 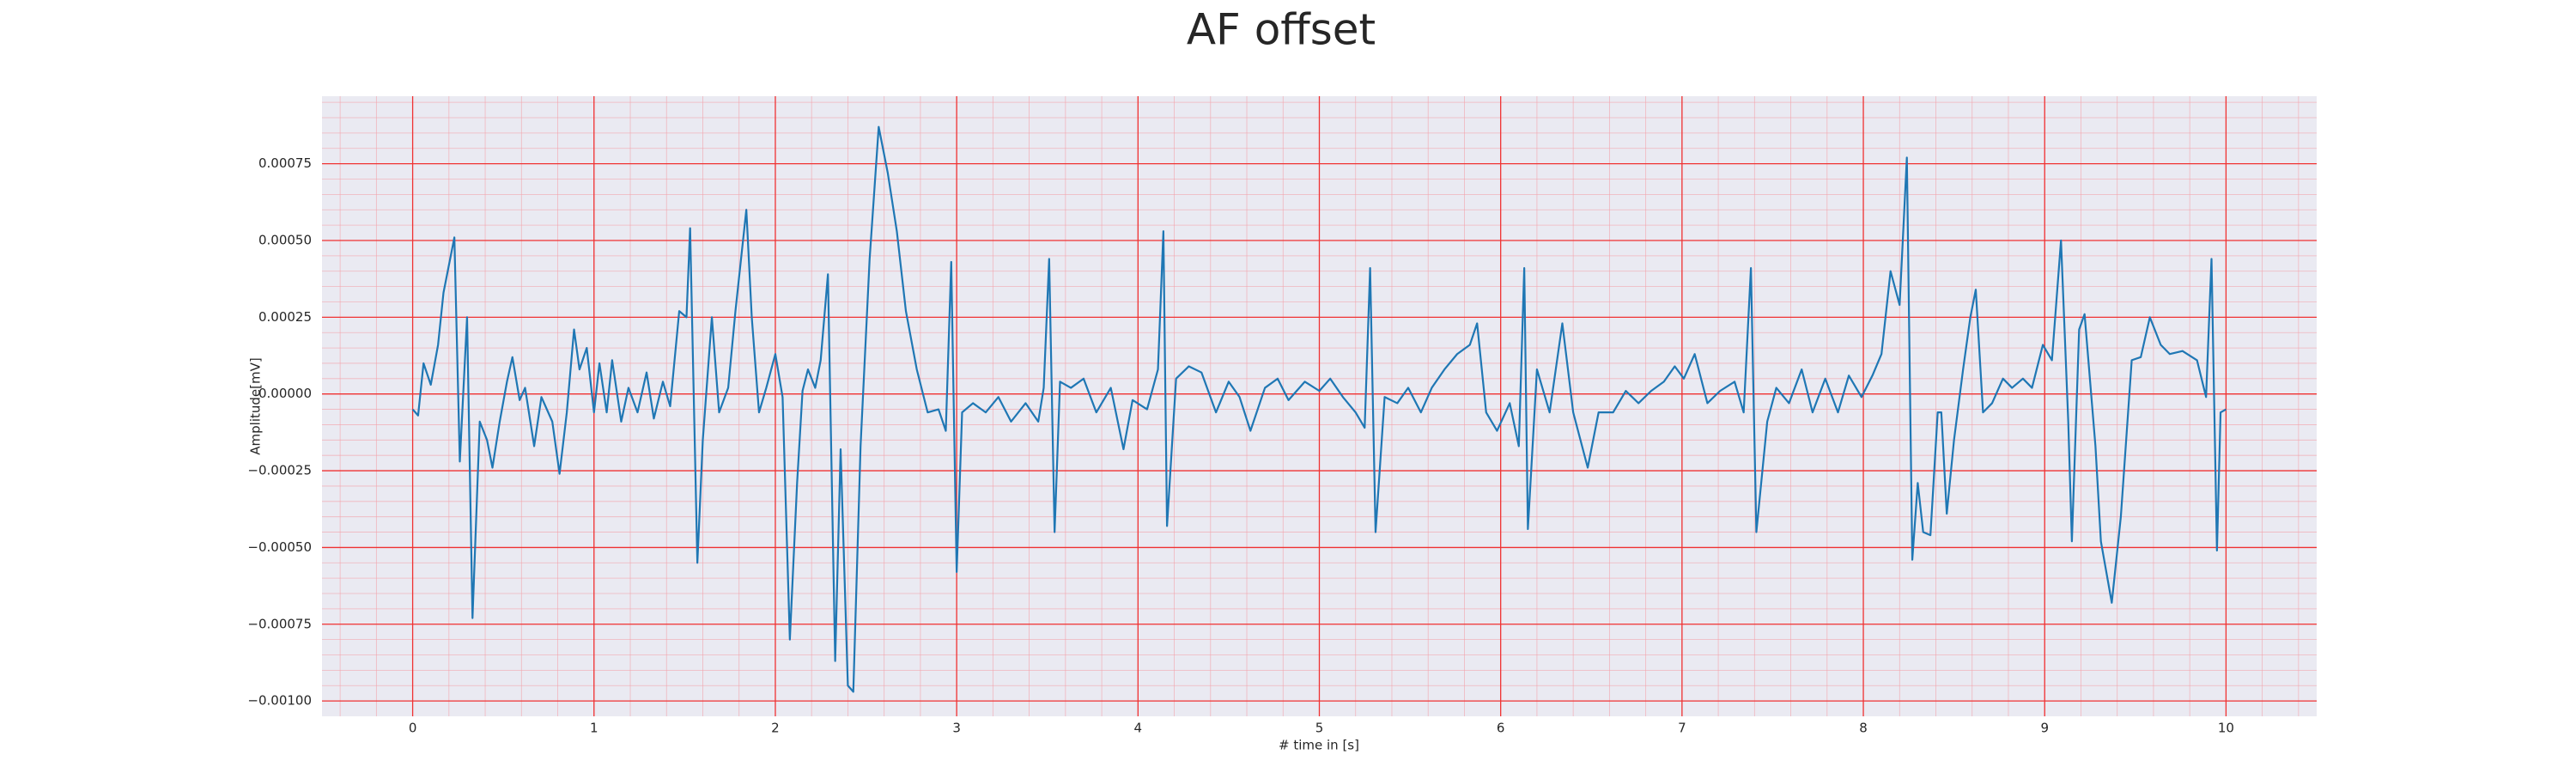 I want to click on y-tick-label: −0.00100, so click(x=280, y=701).